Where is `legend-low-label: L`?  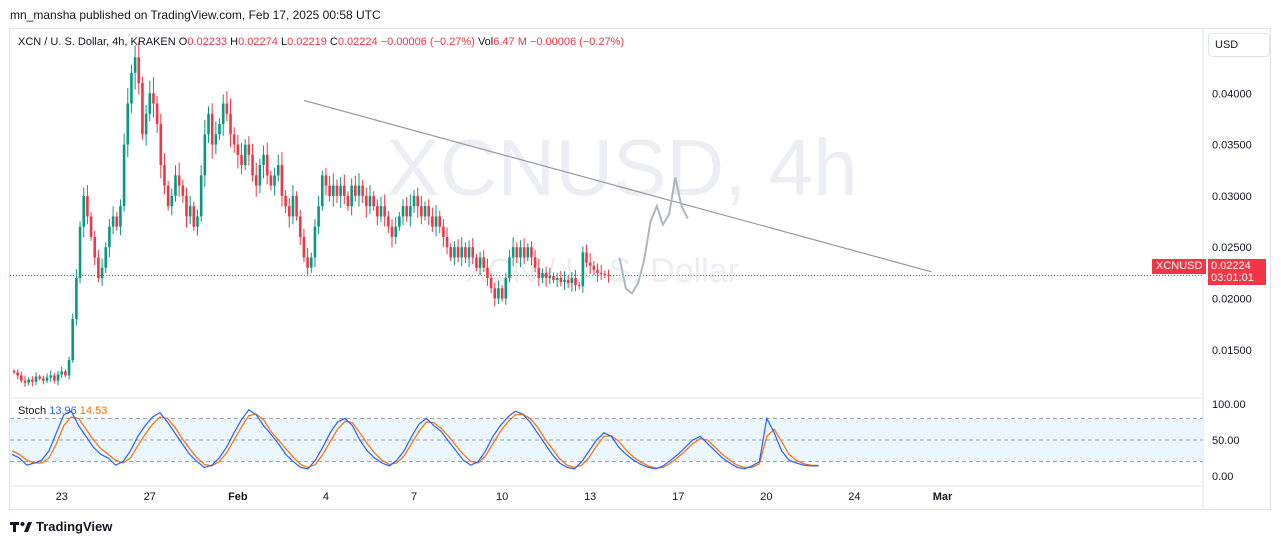 legend-low-label: L is located at coordinates (284, 42).